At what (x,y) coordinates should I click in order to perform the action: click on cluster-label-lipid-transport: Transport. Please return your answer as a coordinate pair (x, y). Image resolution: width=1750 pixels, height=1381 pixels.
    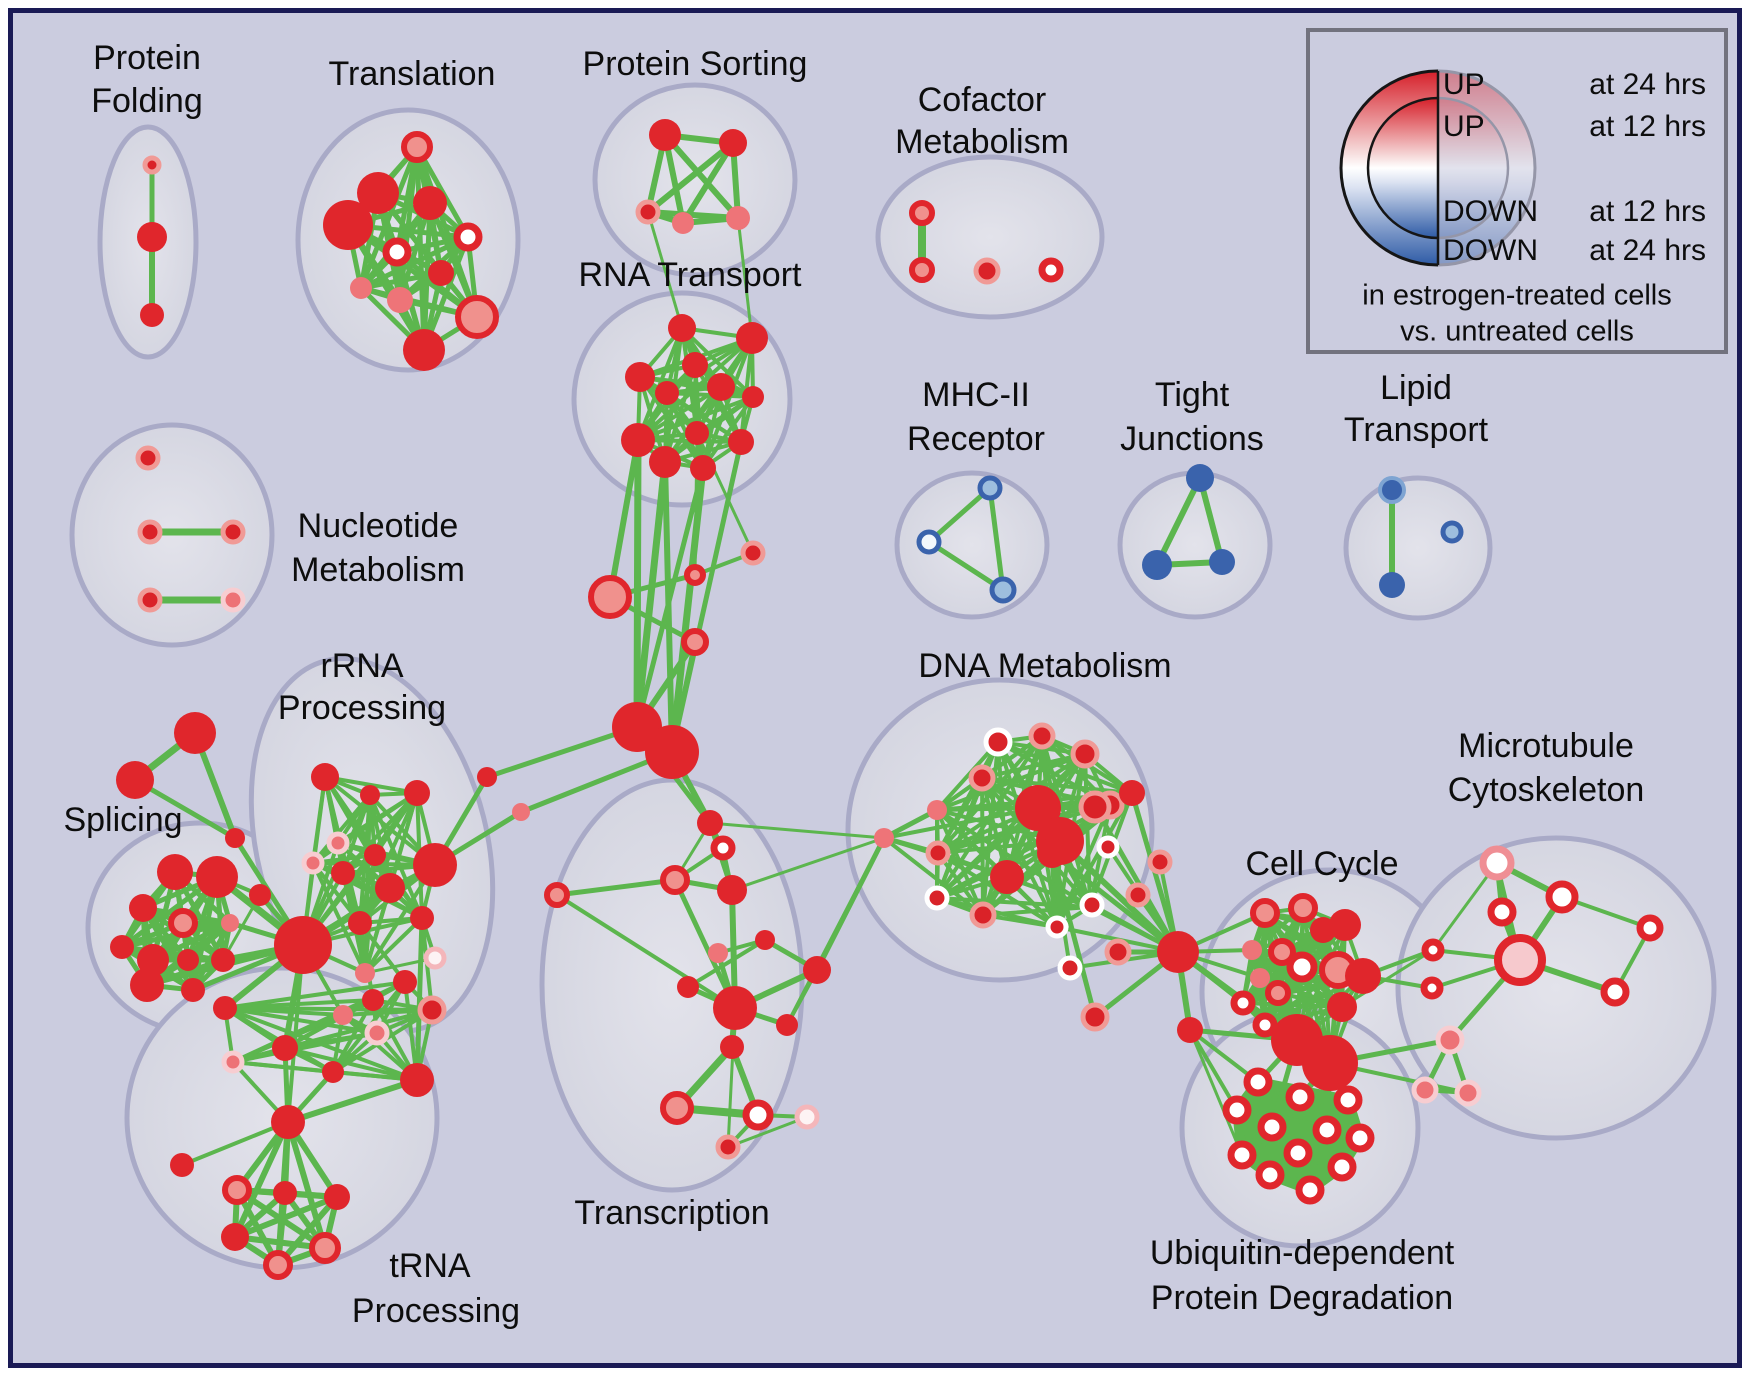
    Looking at the image, I should click on (1416, 430).